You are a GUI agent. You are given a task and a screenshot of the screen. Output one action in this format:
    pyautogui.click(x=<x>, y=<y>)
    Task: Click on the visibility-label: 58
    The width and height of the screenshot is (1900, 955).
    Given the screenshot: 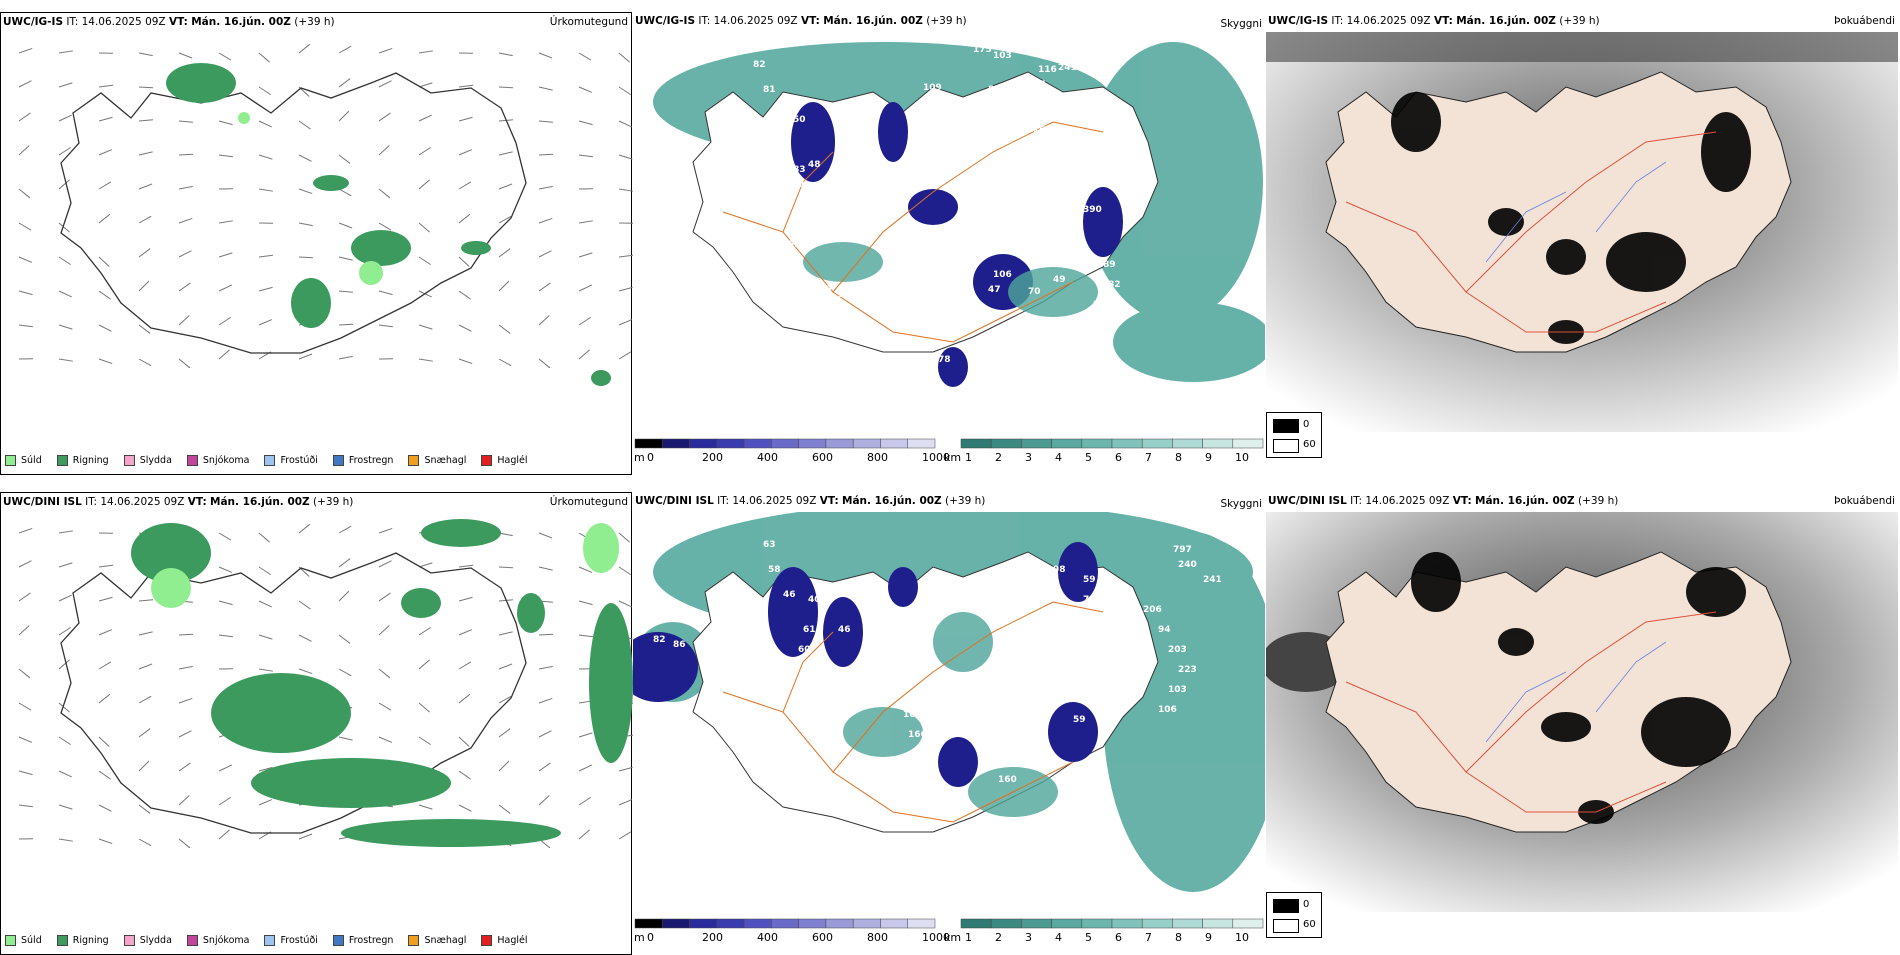 What is the action you would take?
    pyautogui.click(x=774, y=570)
    